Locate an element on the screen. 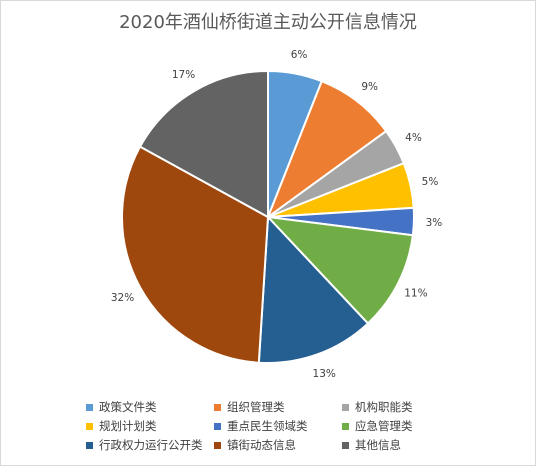 Image resolution: width=536 pixels, height=466 pixels. legend-item: 组织管理类 is located at coordinates (275, 407).